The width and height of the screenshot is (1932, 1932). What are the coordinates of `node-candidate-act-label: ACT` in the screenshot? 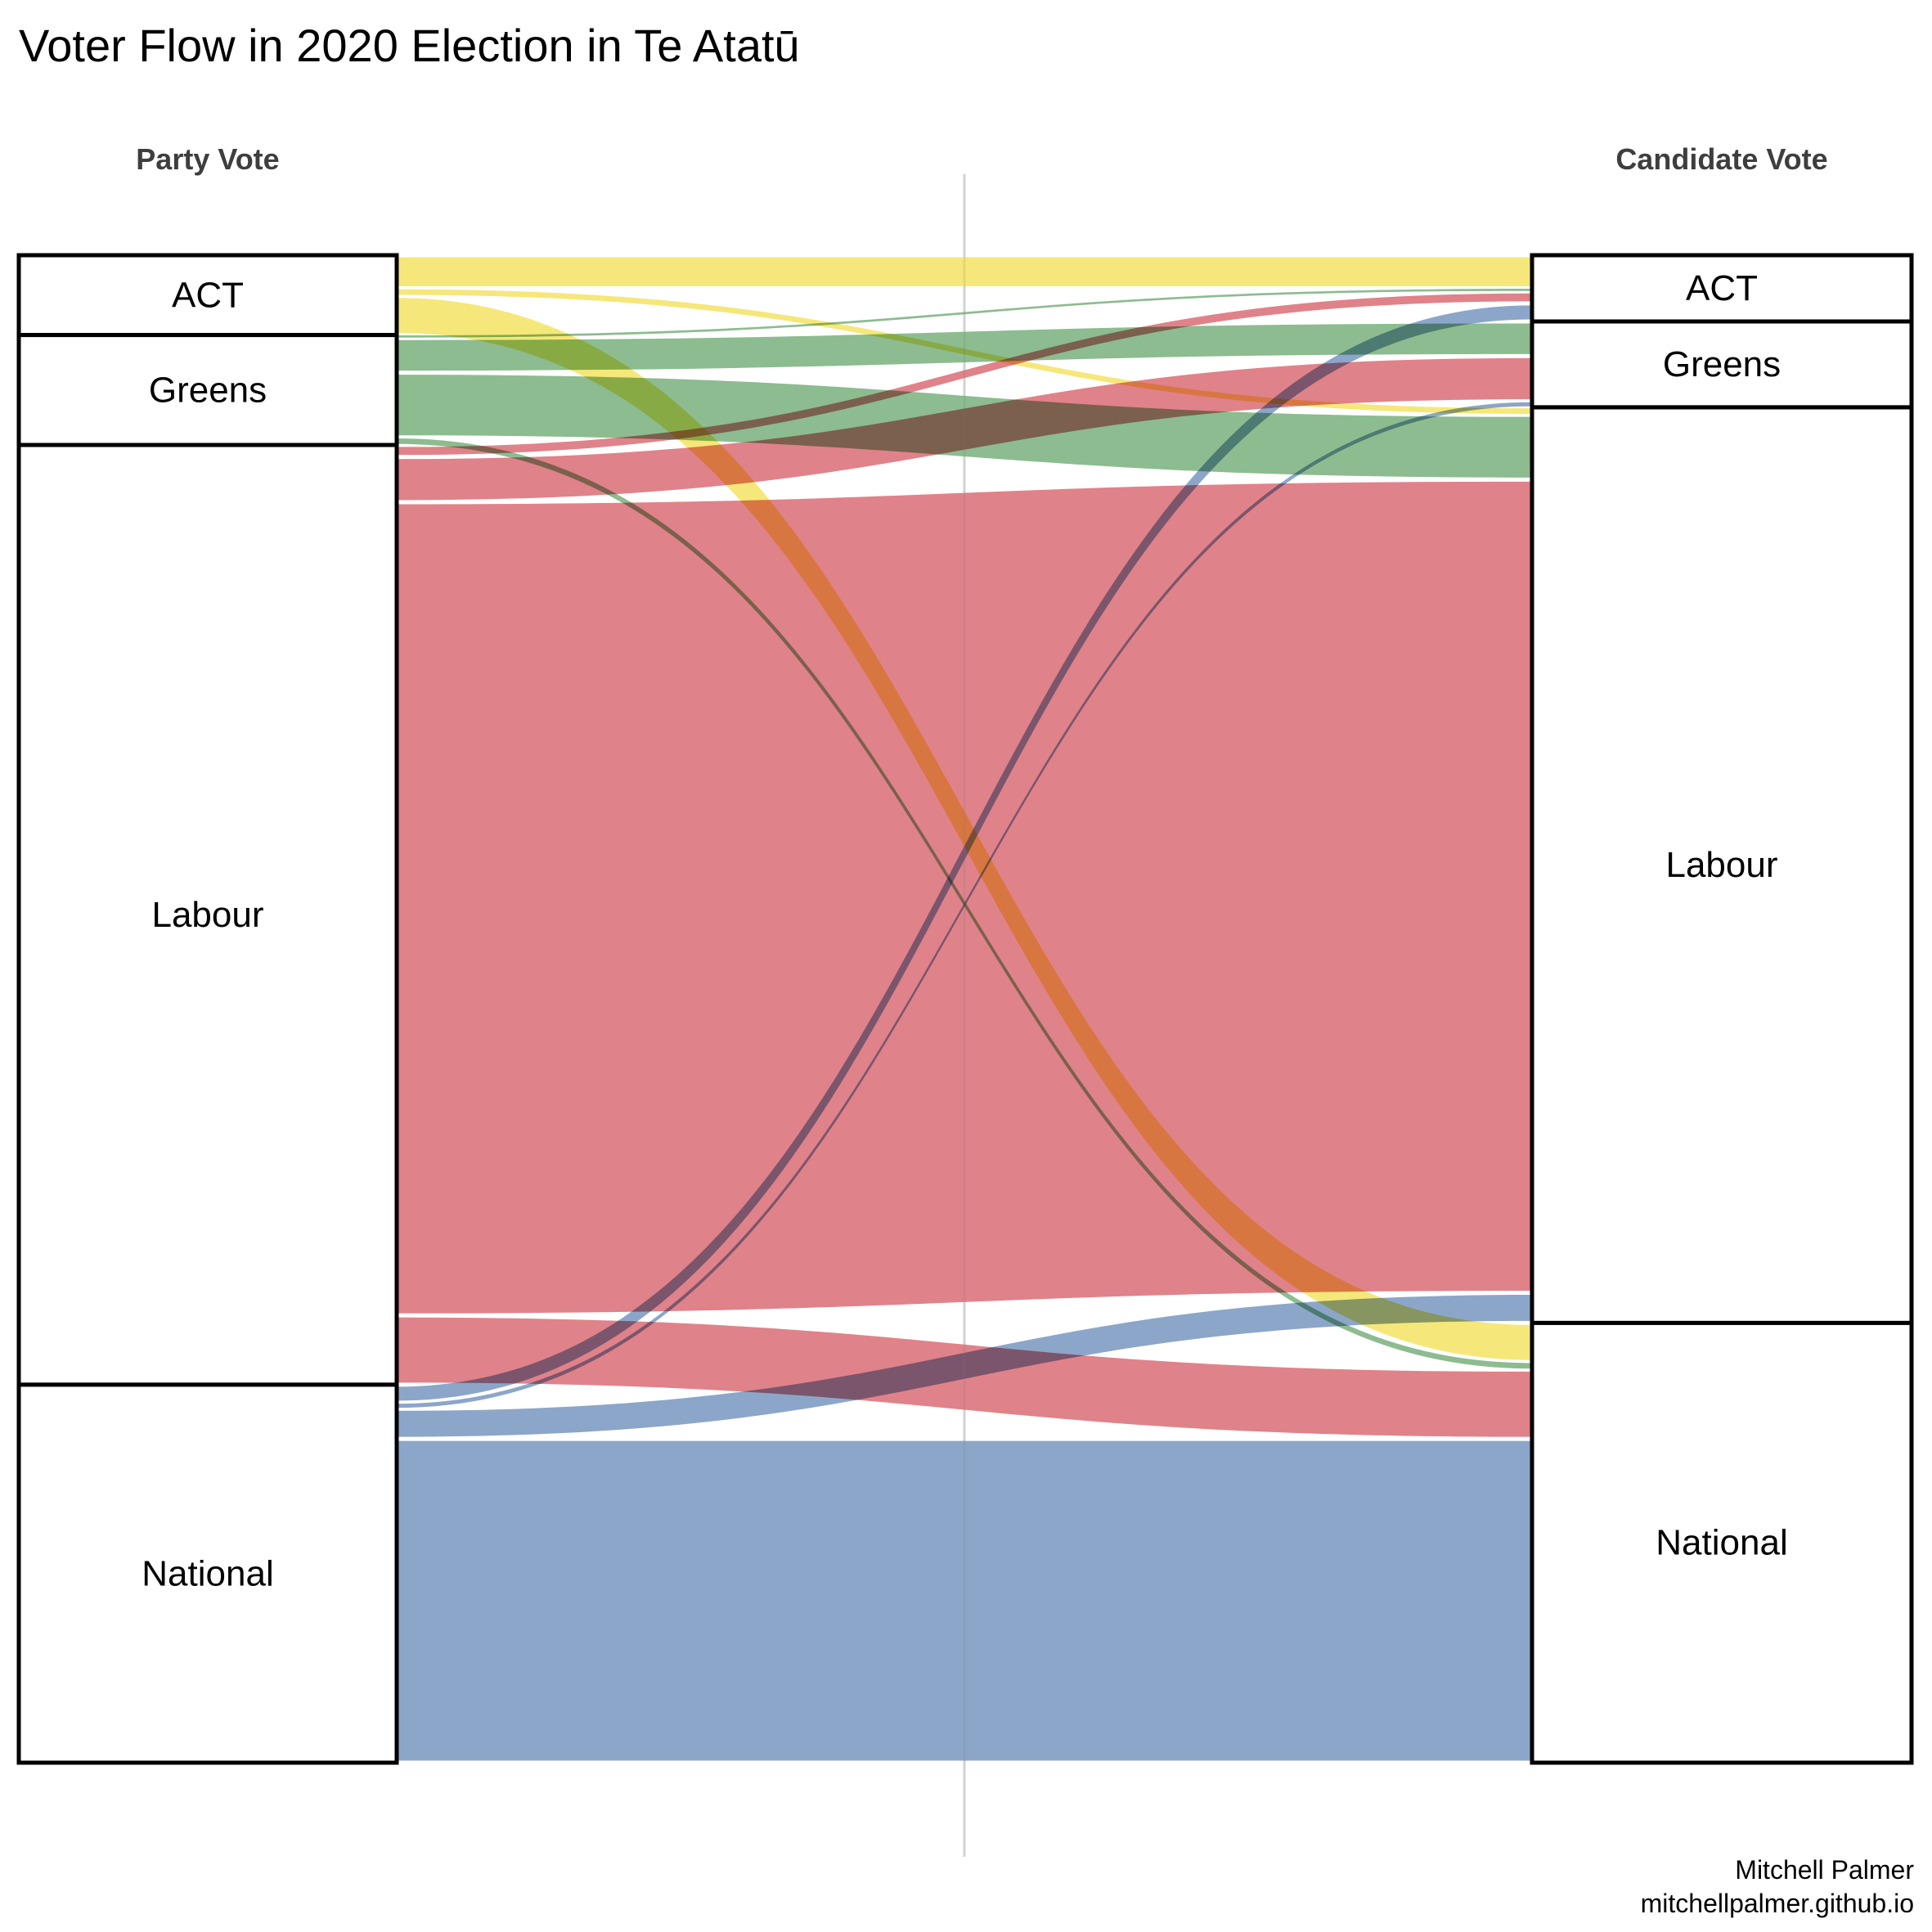 It's located at (1722, 288).